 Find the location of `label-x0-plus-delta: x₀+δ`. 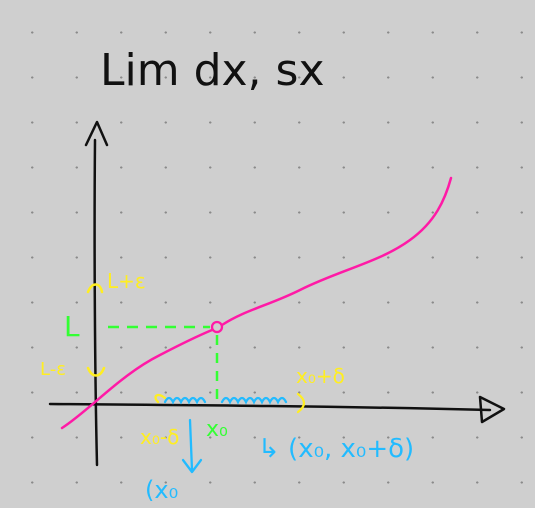

label-x0-plus-delta: x₀+δ is located at coordinates (320, 376).